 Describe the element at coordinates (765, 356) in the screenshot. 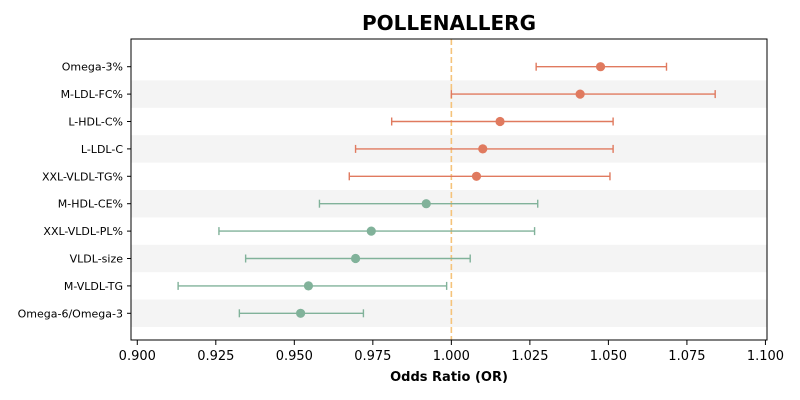

I see `x-tick-label: 1.100` at that location.